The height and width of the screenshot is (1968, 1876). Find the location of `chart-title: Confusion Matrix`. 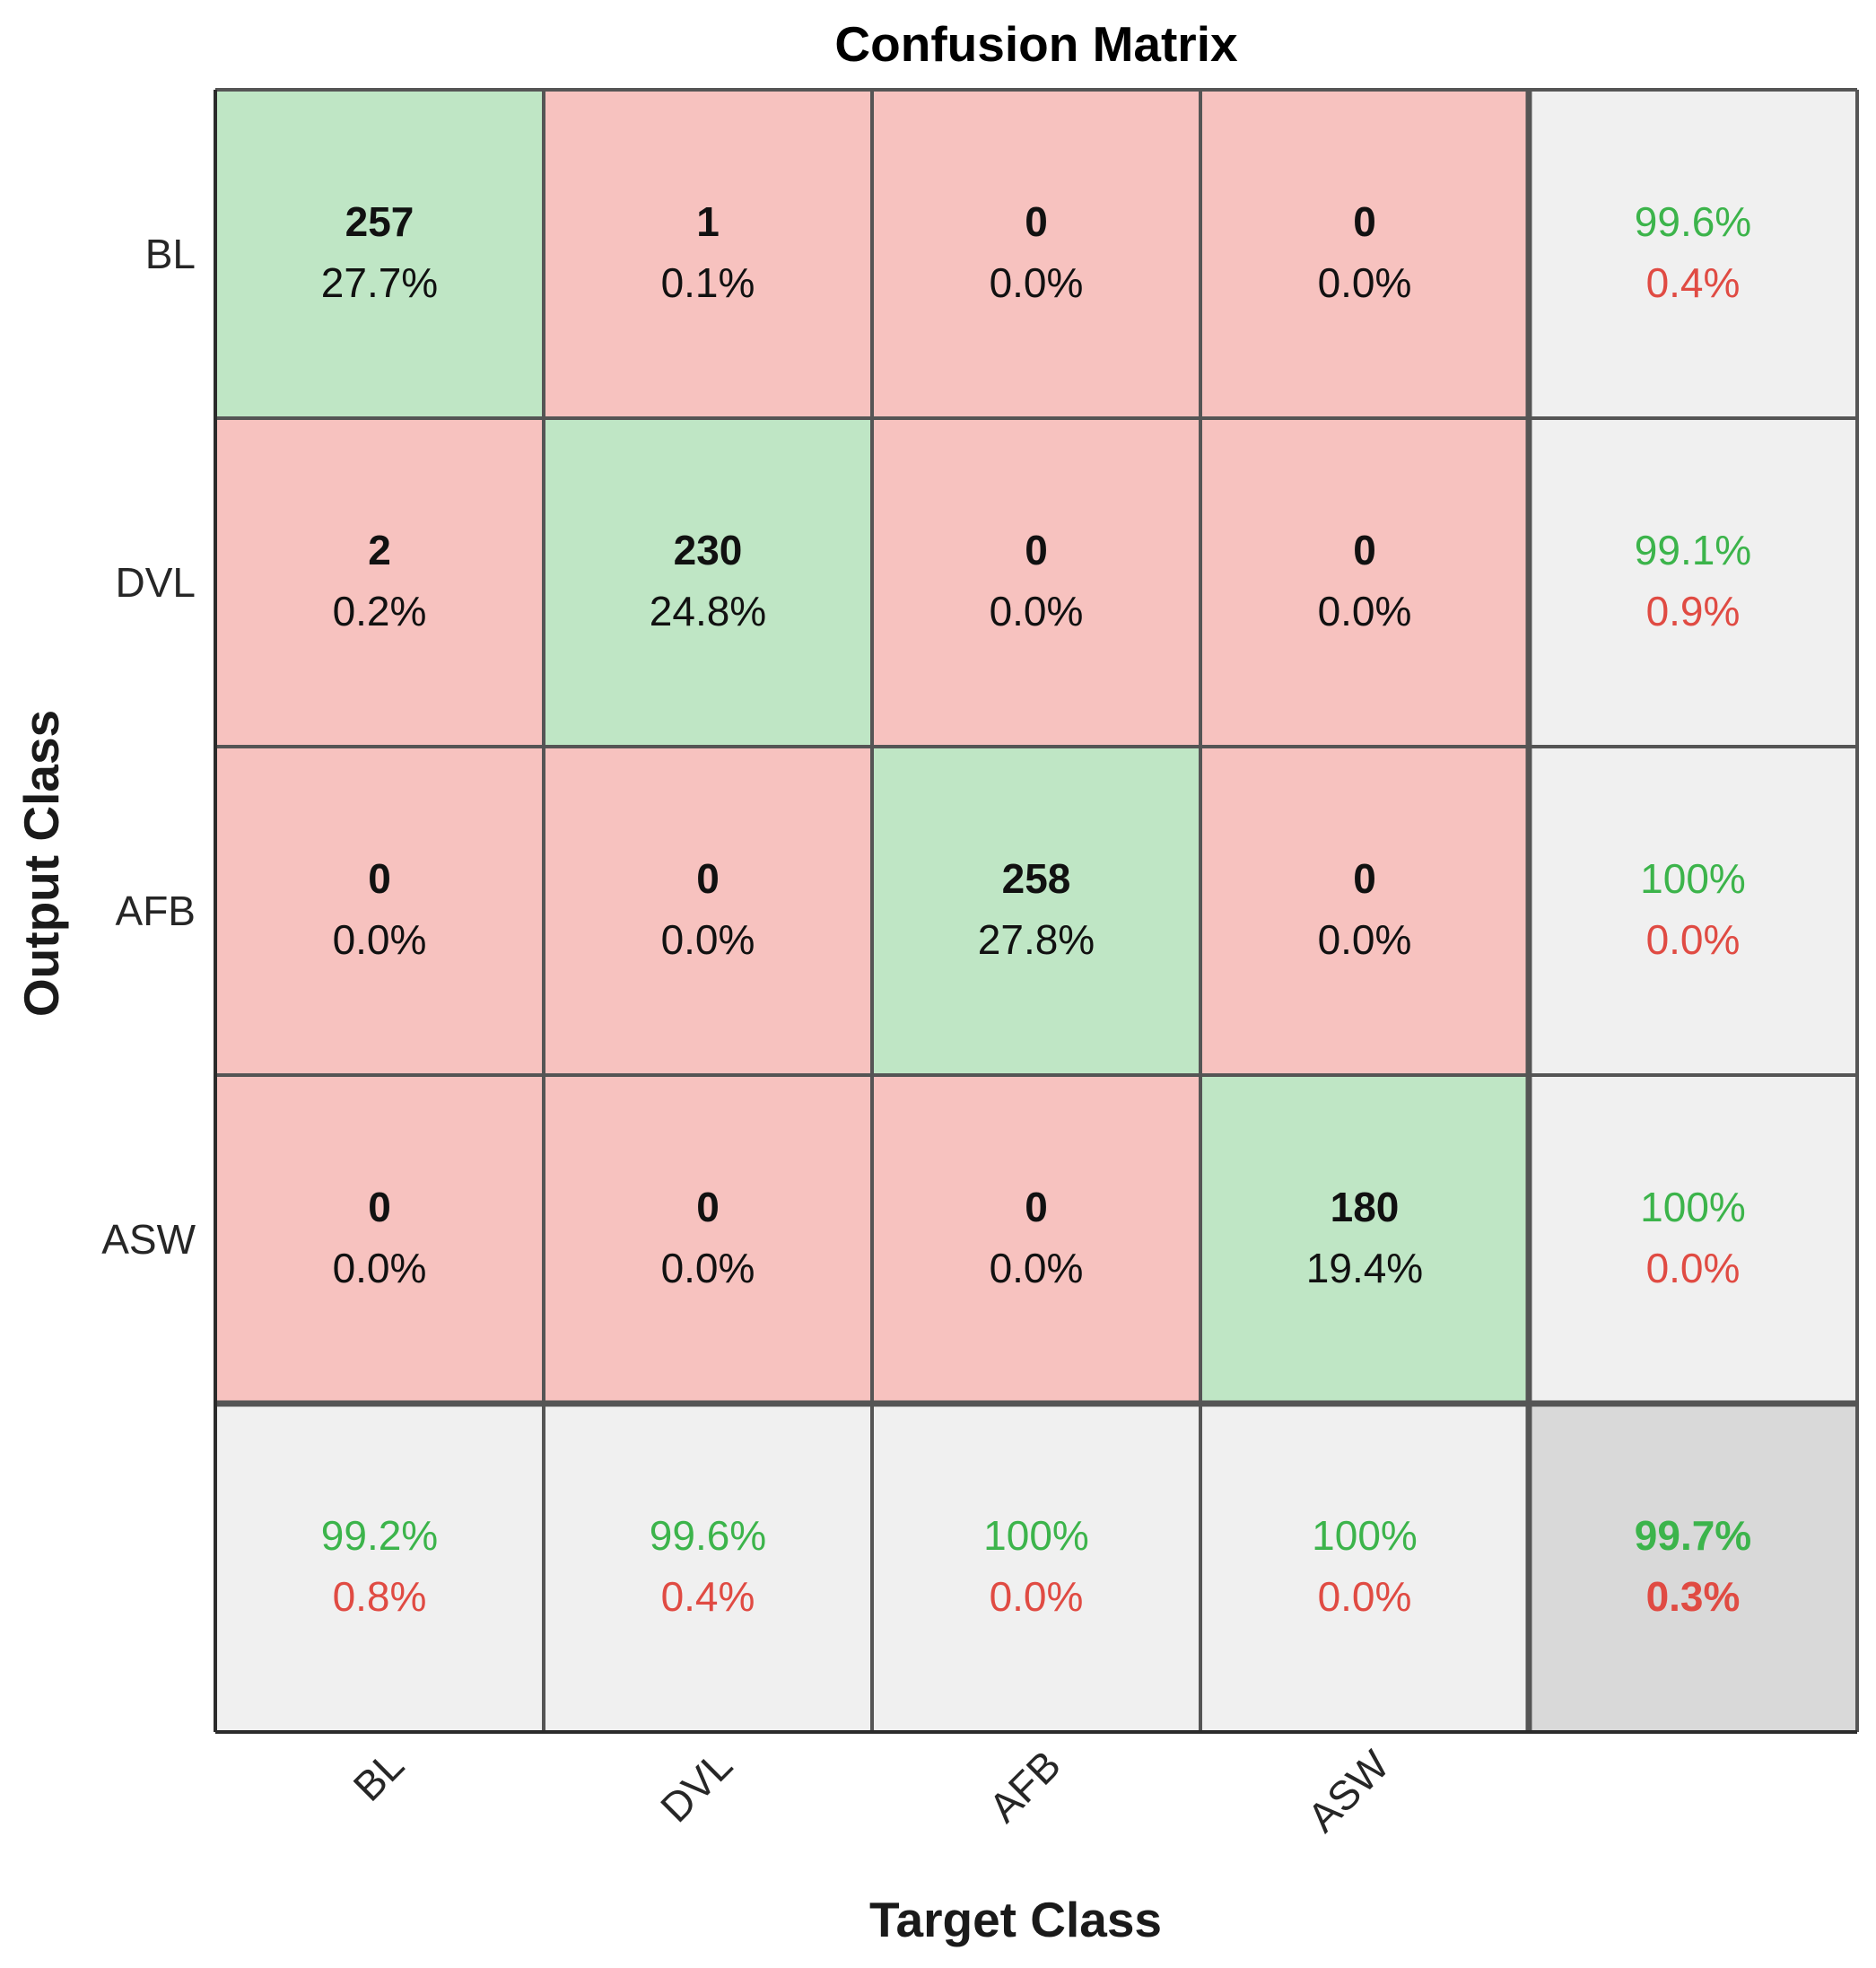

chart-title: Confusion Matrix is located at coordinates (1036, 44).